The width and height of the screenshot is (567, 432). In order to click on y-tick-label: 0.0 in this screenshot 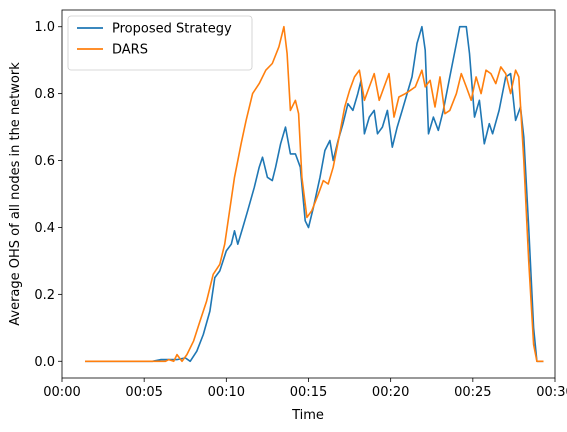, I will do `click(44, 362)`.